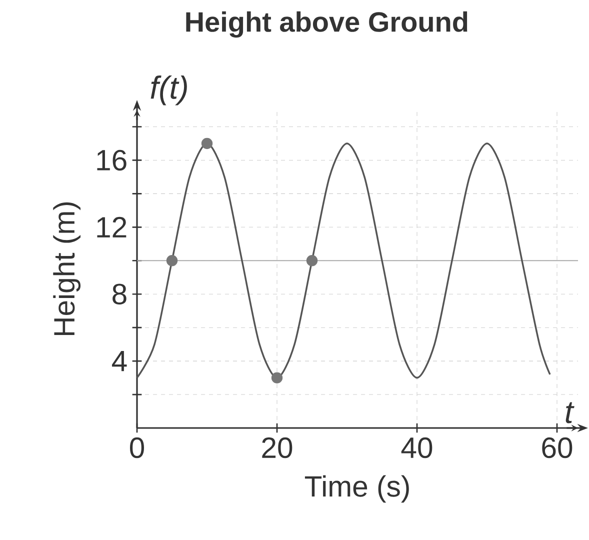  I want to click on y-tick-label: 12, so click(111, 227).